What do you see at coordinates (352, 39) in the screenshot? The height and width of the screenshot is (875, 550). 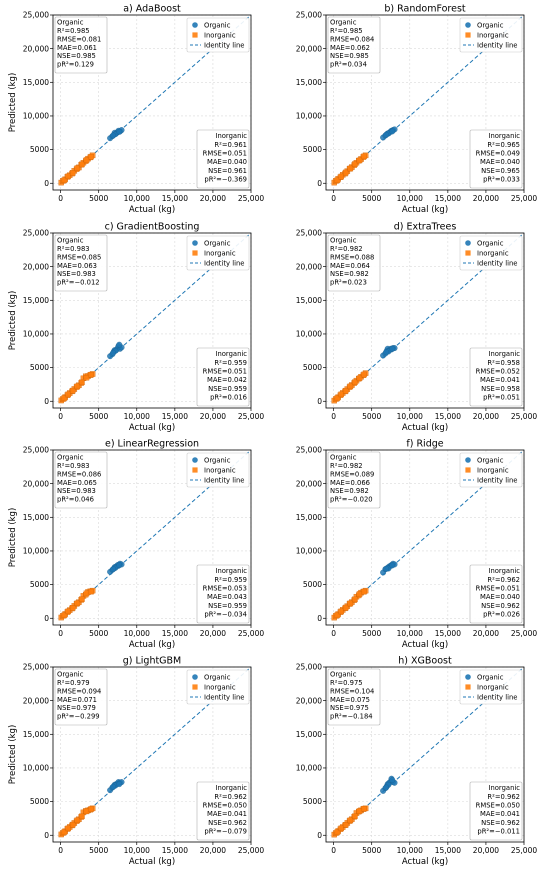 I see `organic-stat-line: RMSE=0.084` at bounding box center [352, 39].